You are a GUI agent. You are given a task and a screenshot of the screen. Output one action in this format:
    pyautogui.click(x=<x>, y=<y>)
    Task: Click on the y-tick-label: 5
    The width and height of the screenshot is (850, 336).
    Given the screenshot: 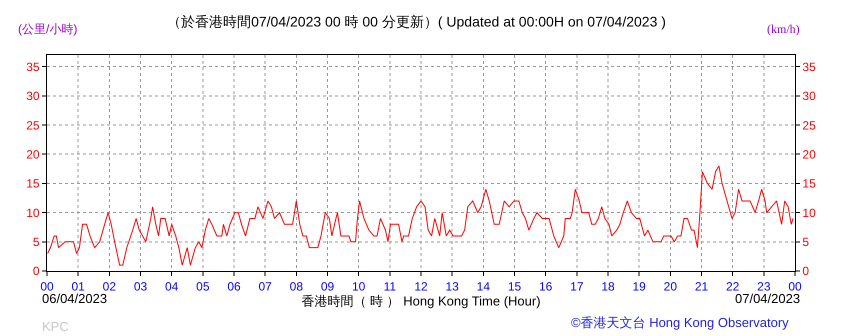 What is the action you would take?
    pyautogui.click(x=36, y=242)
    